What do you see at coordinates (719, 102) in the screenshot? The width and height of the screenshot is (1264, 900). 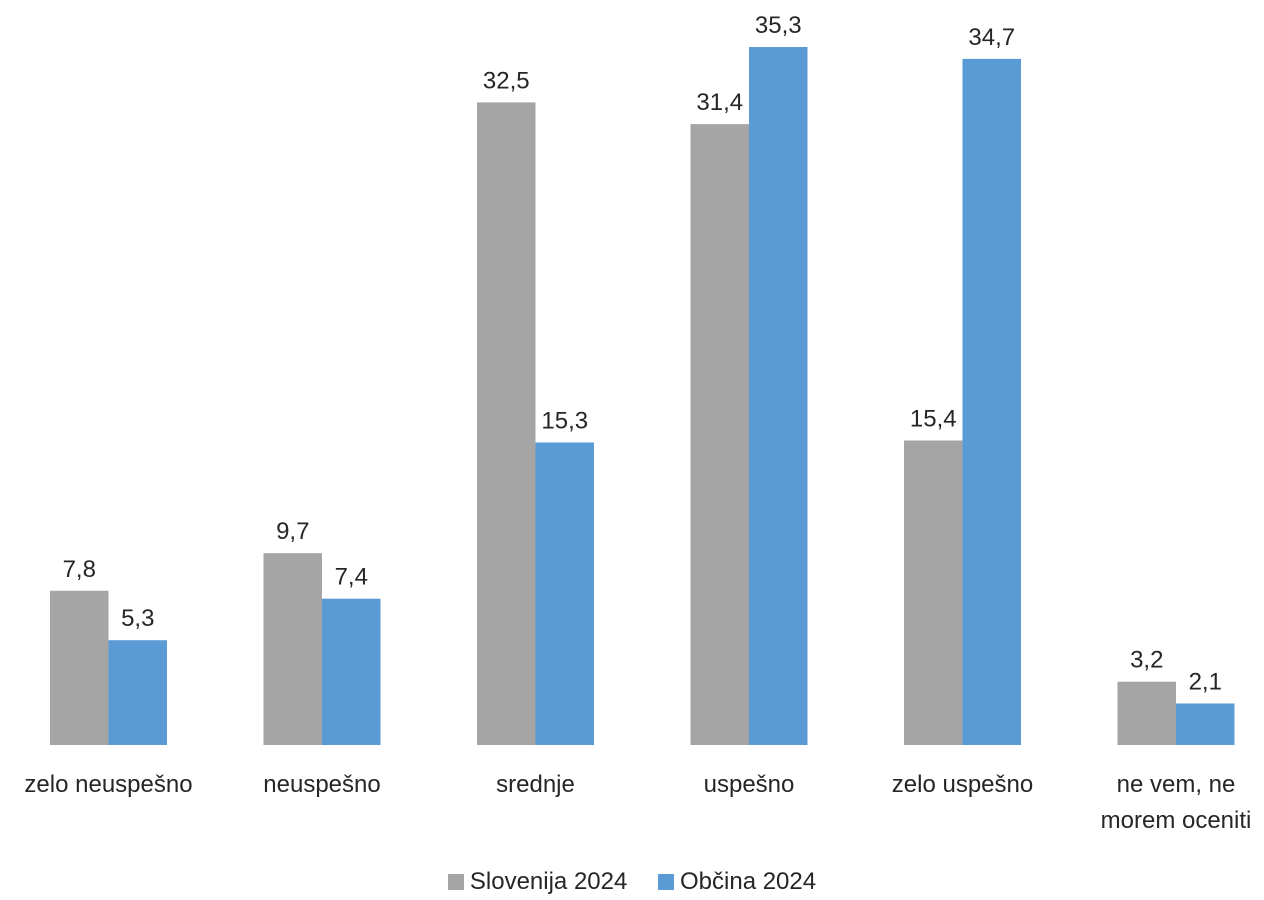 I see `value-label-slovenija-2024-uspe-no: 31,4` at bounding box center [719, 102].